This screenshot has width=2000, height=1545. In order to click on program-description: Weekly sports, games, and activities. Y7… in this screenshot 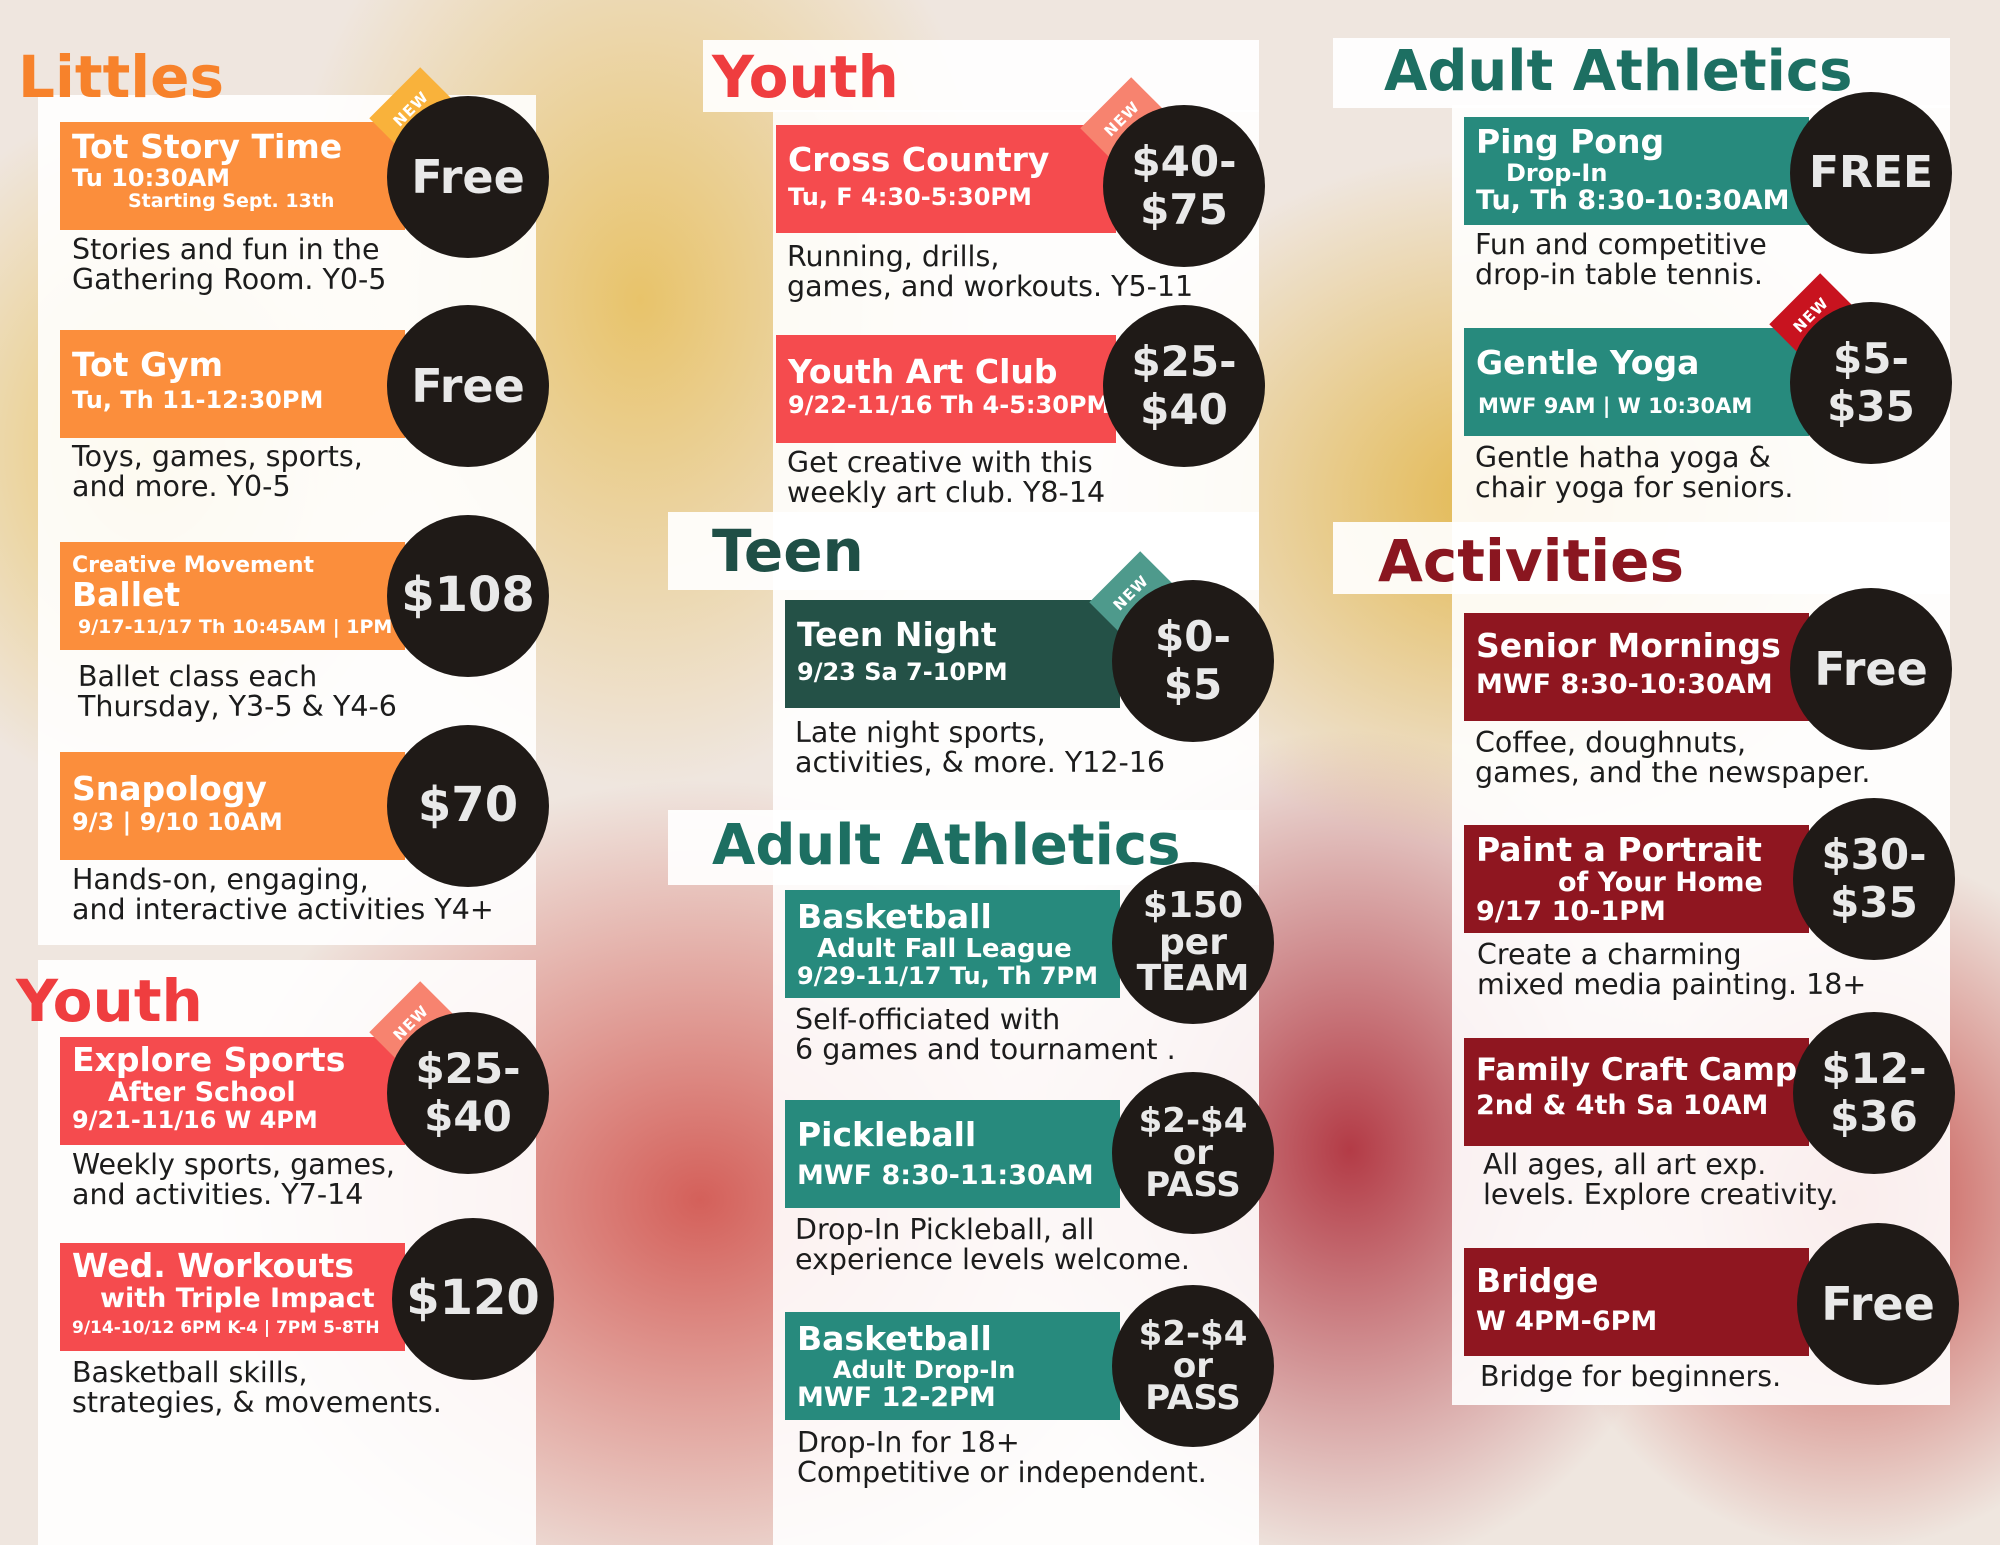, I will do `click(233, 1180)`.